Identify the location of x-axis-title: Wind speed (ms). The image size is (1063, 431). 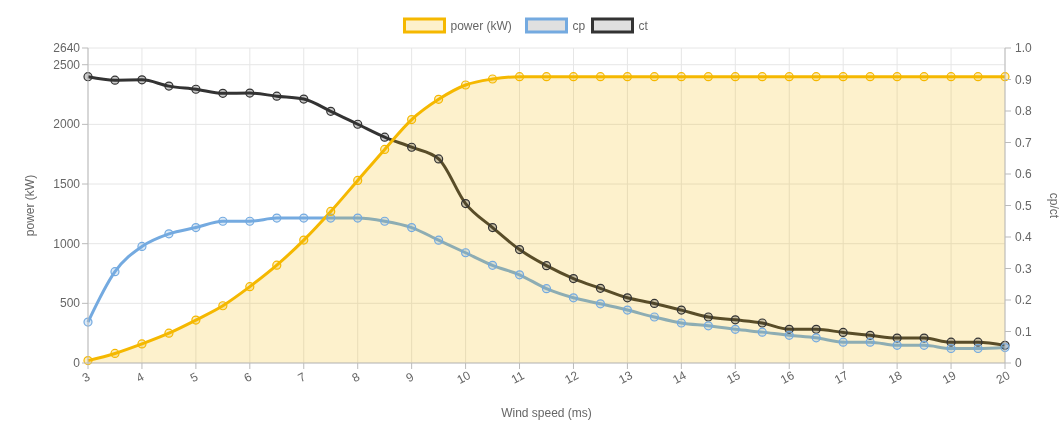
(546, 413).